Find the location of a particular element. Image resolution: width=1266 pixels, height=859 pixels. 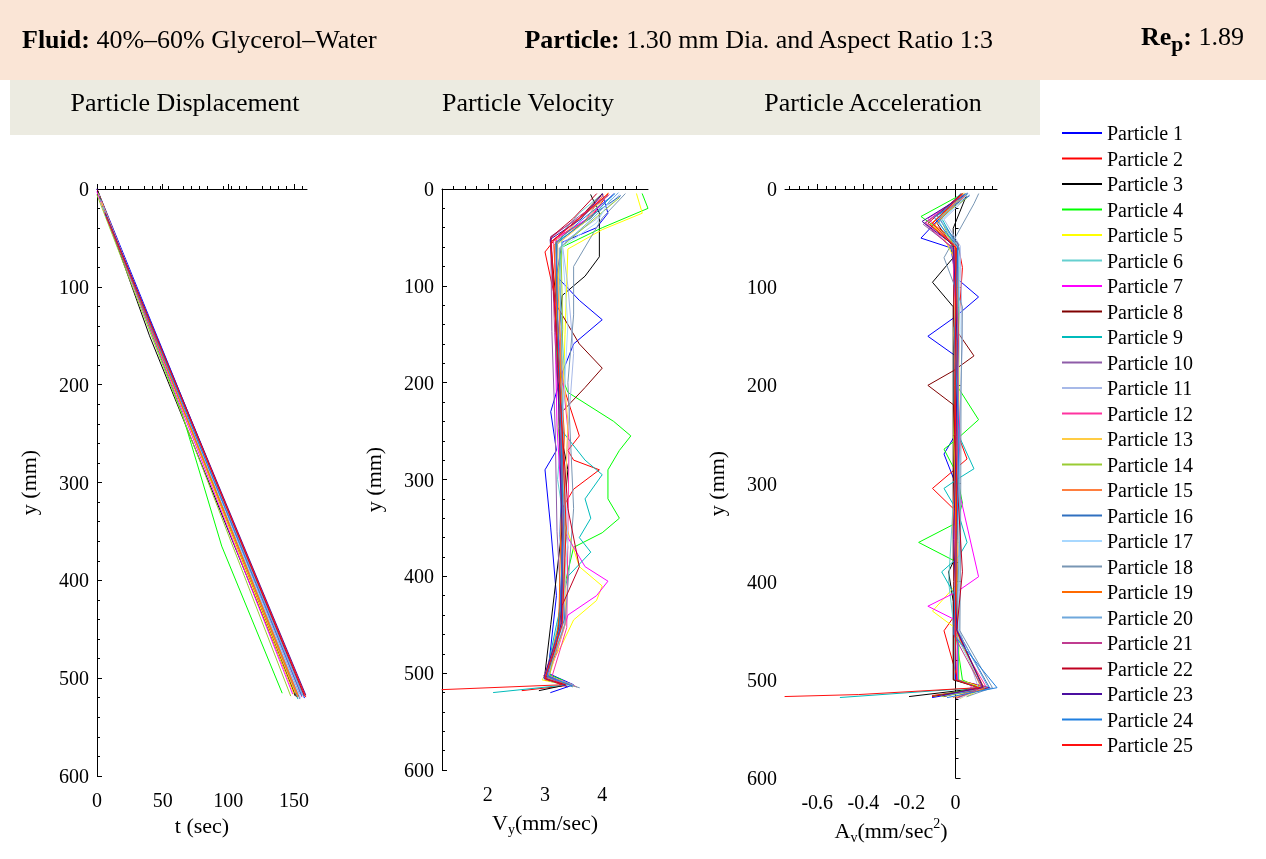

x-tick-label: 3 is located at coordinates (545, 794).